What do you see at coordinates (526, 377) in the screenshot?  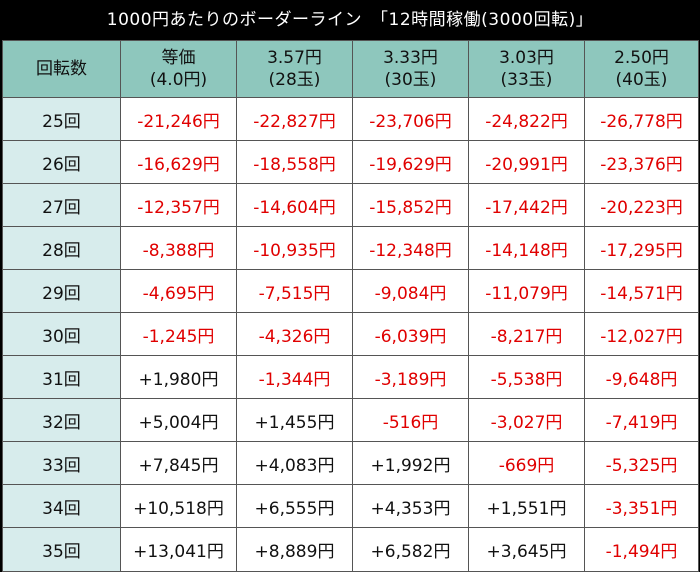 I see `value-cell: -5,538円` at bounding box center [526, 377].